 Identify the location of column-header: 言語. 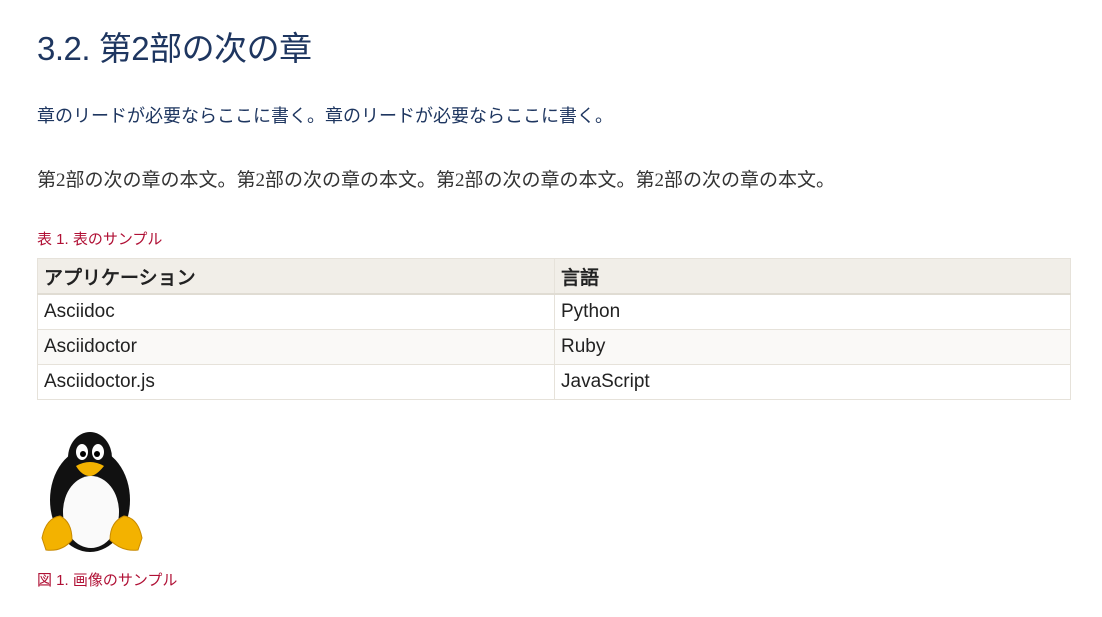
(812, 276).